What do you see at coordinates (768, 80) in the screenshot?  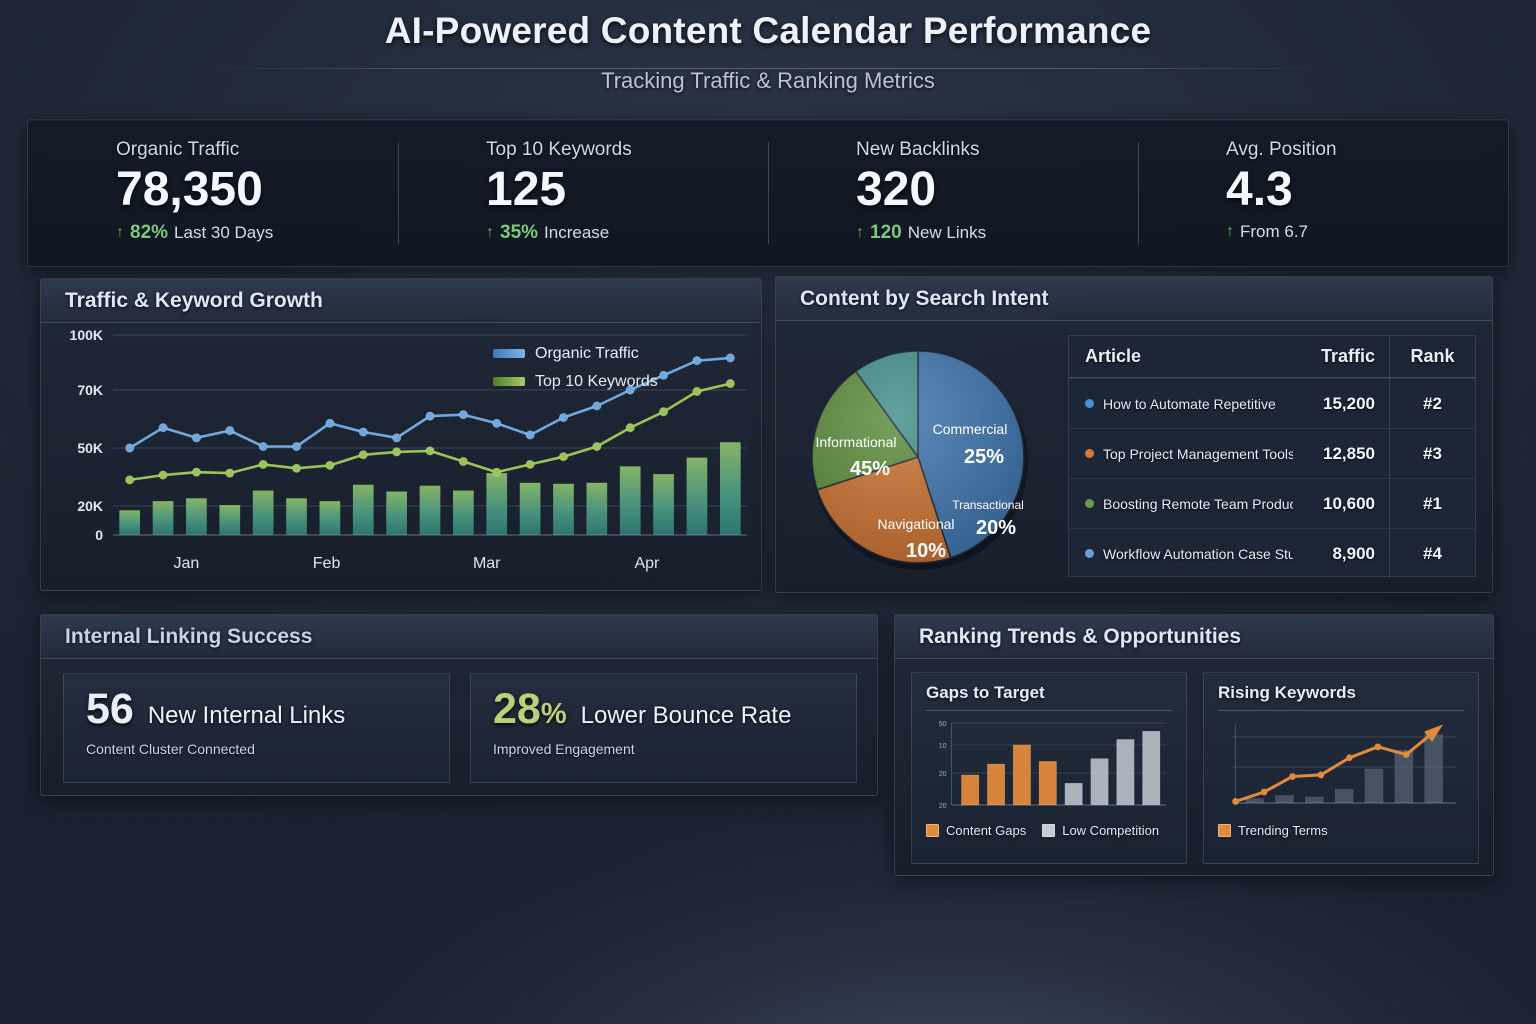 I see `page-subtitle: Tracking Traffic & Ranking Metrics` at bounding box center [768, 80].